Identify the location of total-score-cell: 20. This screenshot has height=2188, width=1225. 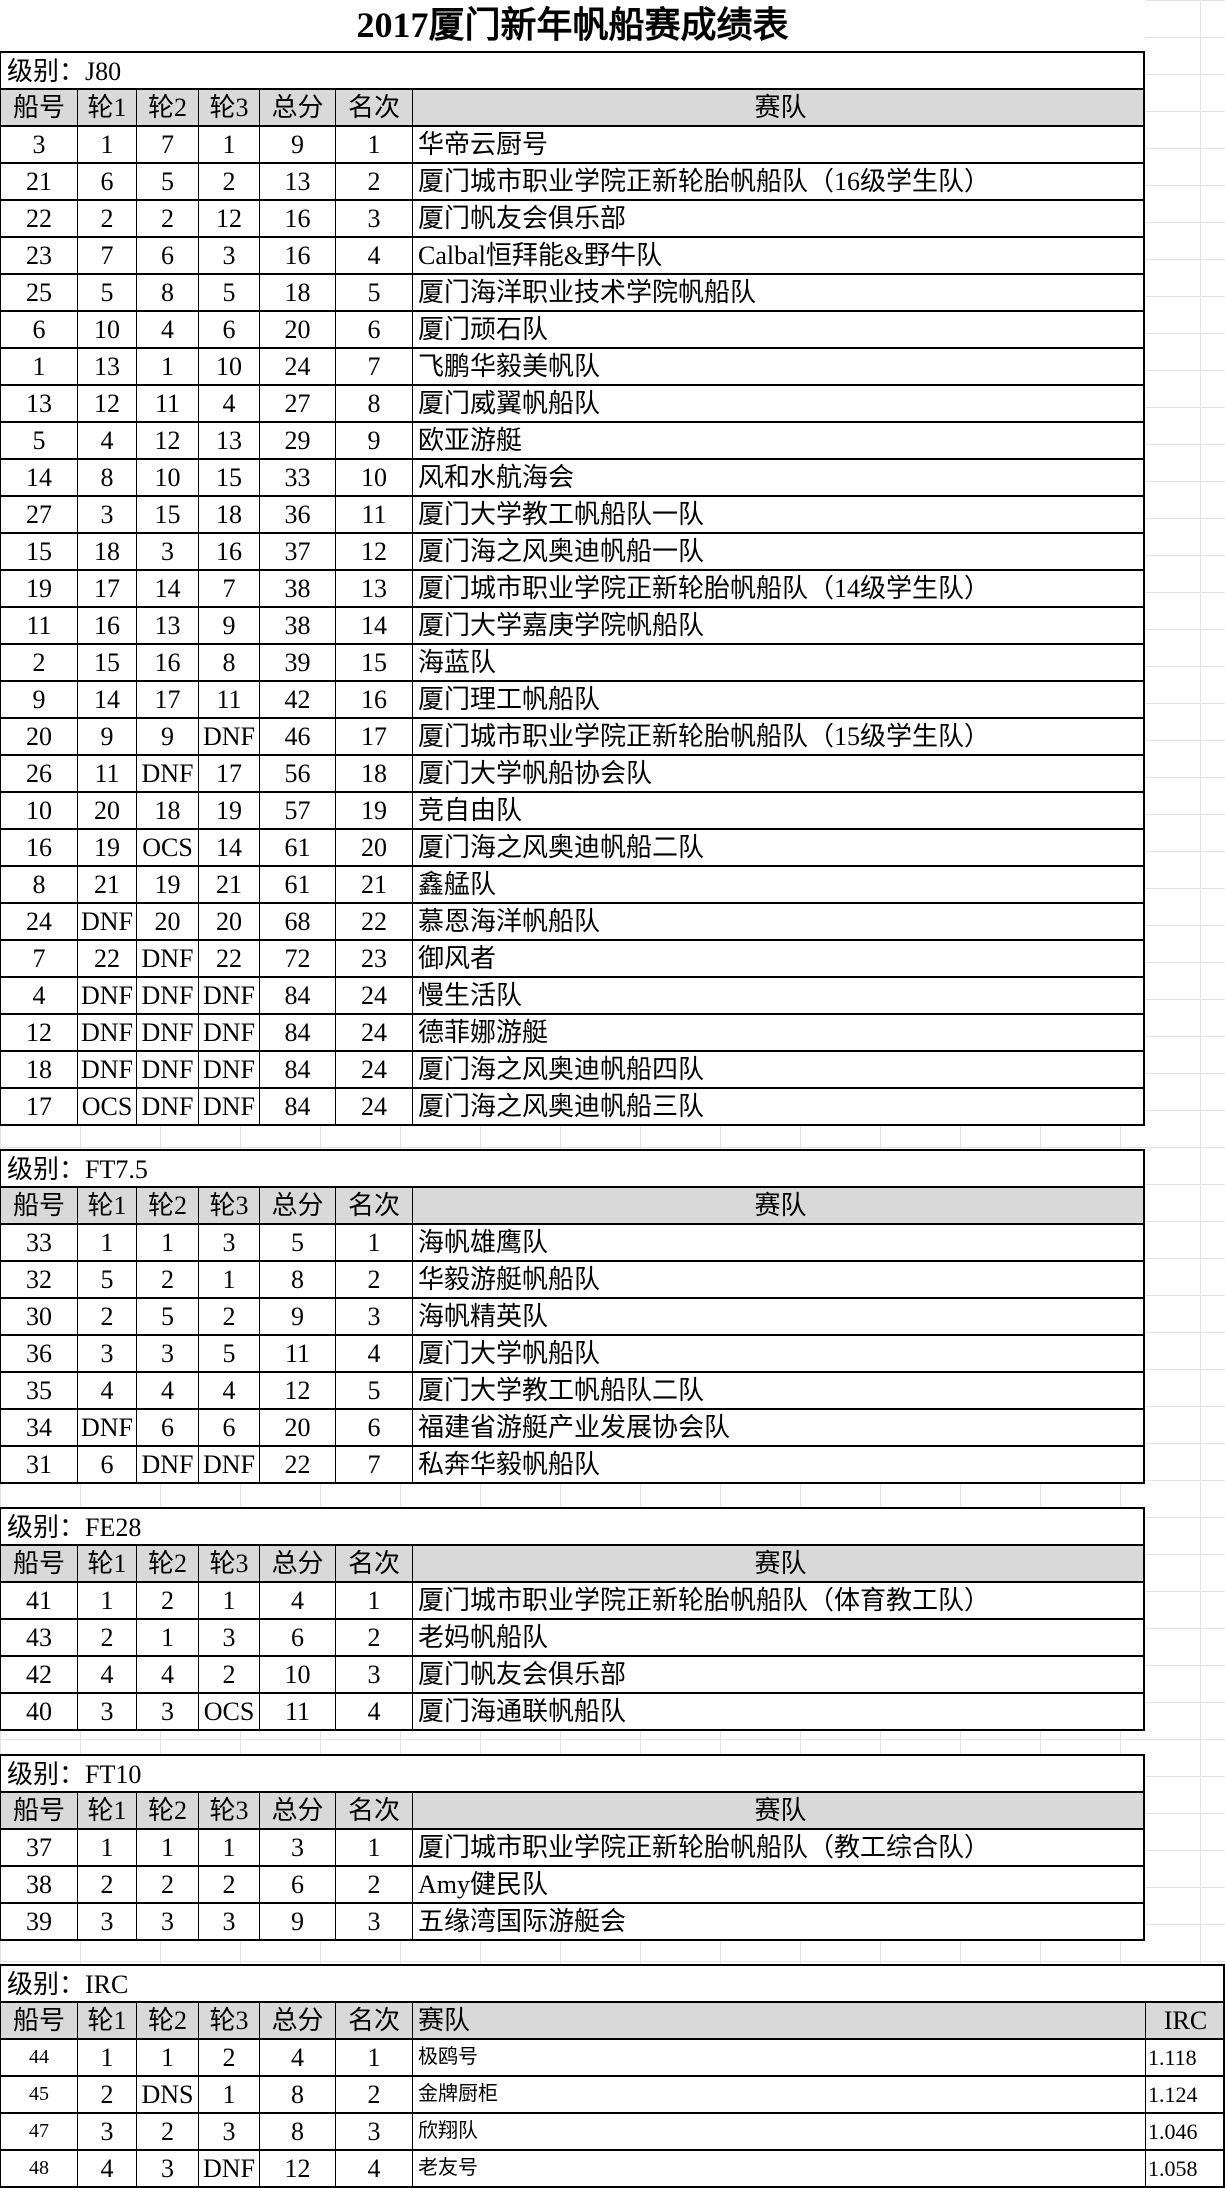
(297, 1427).